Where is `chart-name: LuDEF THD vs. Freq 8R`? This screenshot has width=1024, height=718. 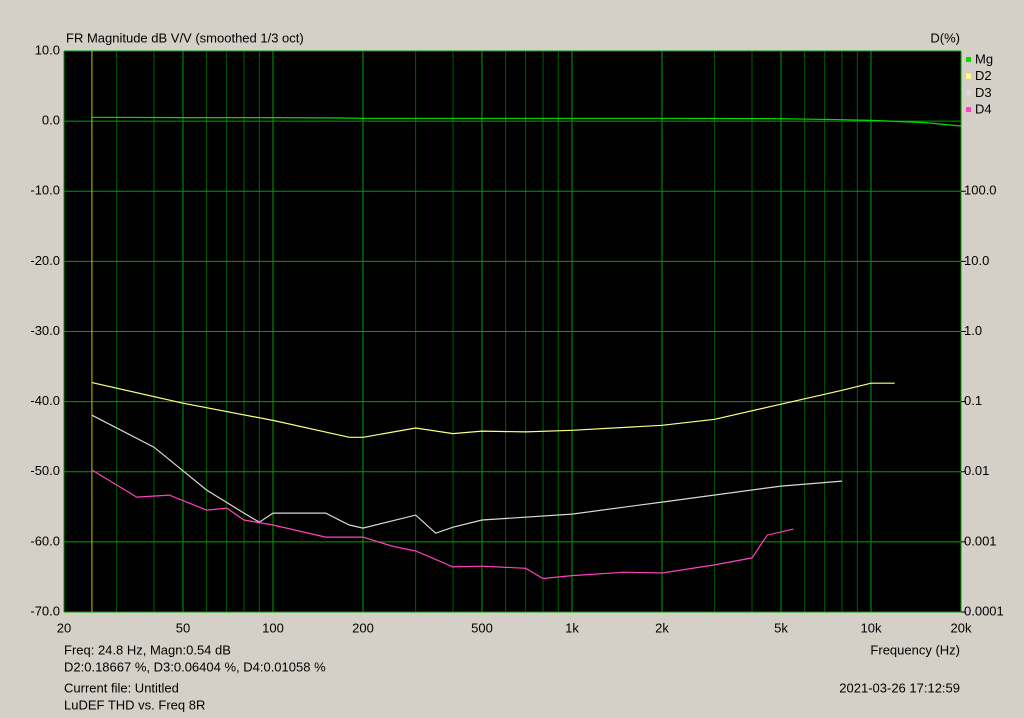
chart-name: LuDEF THD vs. Freq 8R is located at coordinates (134, 704).